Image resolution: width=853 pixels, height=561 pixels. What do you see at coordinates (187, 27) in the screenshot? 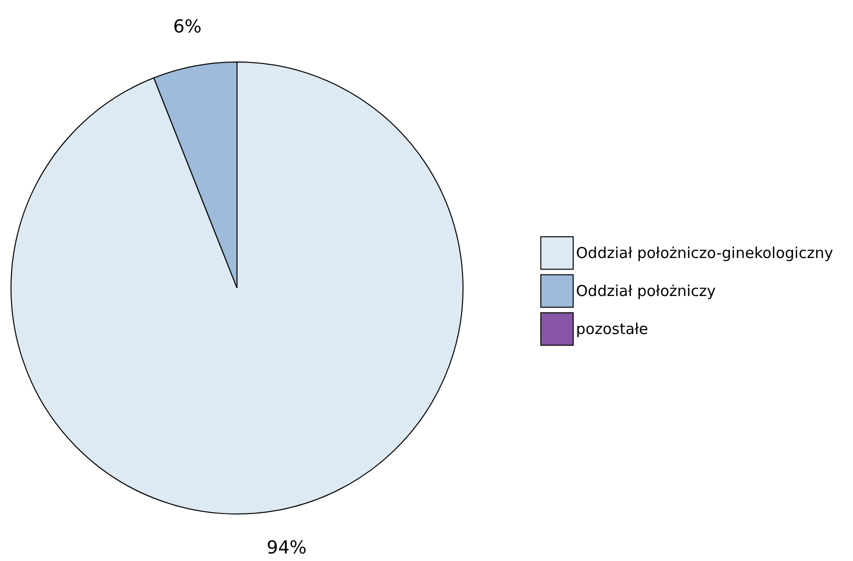
I see `data-label: 6%` at bounding box center [187, 27].